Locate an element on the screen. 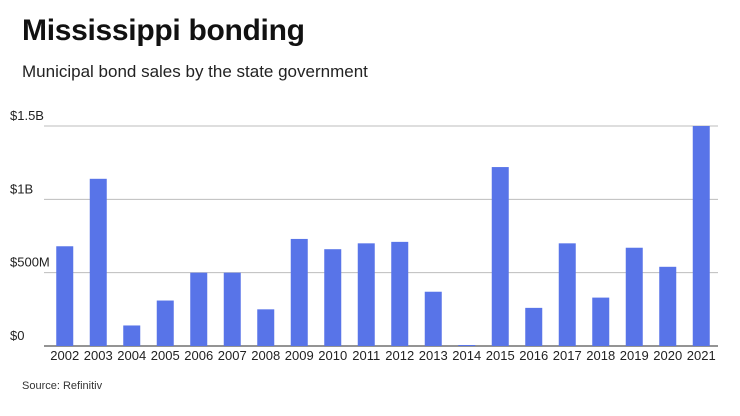 This screenshot has height=416, width=740. bar-2021 is located at coordinates (701, 236).